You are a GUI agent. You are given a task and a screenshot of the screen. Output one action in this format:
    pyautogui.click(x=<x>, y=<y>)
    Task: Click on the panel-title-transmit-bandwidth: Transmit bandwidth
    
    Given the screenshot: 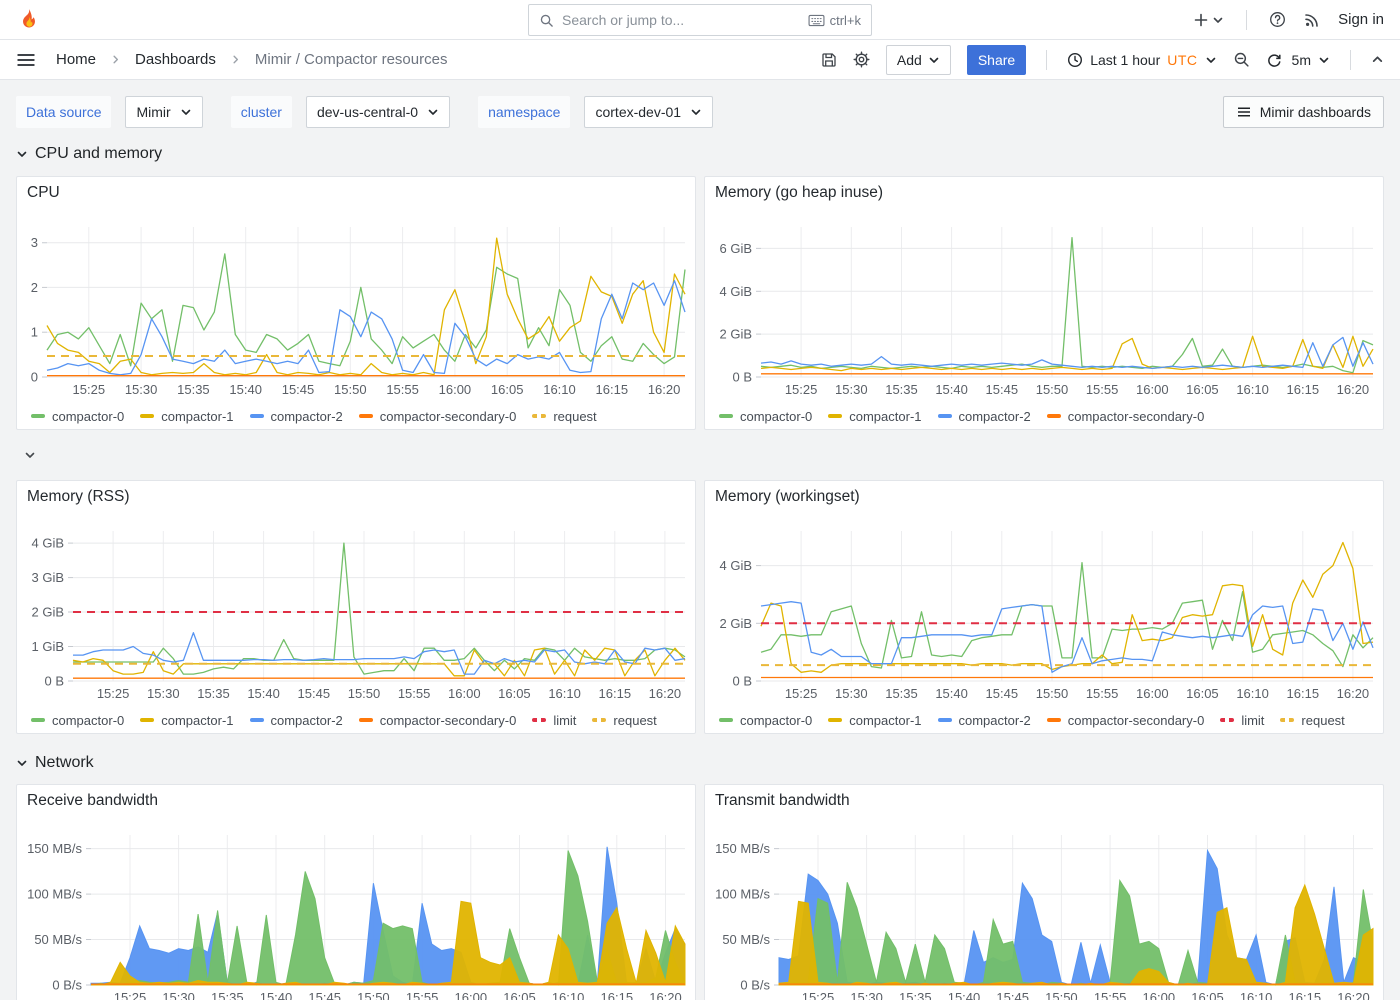 What is the action you would take?
    pyautogui.click(x=782, y=800)
    